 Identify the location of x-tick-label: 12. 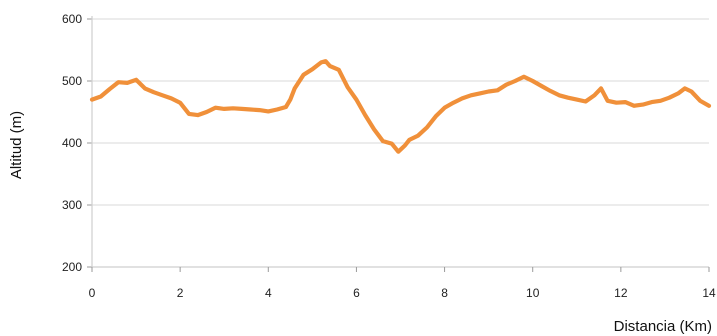
(621, 293).